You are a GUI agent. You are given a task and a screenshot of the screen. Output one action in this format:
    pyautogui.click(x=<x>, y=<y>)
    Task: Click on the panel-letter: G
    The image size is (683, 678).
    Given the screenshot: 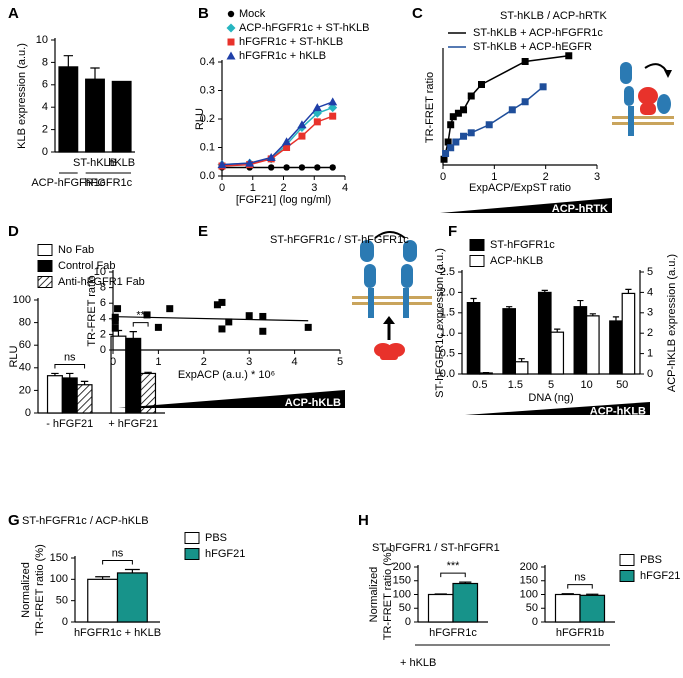 What is the action you would take?
    pyautogui.click(x=14, y=520)
    